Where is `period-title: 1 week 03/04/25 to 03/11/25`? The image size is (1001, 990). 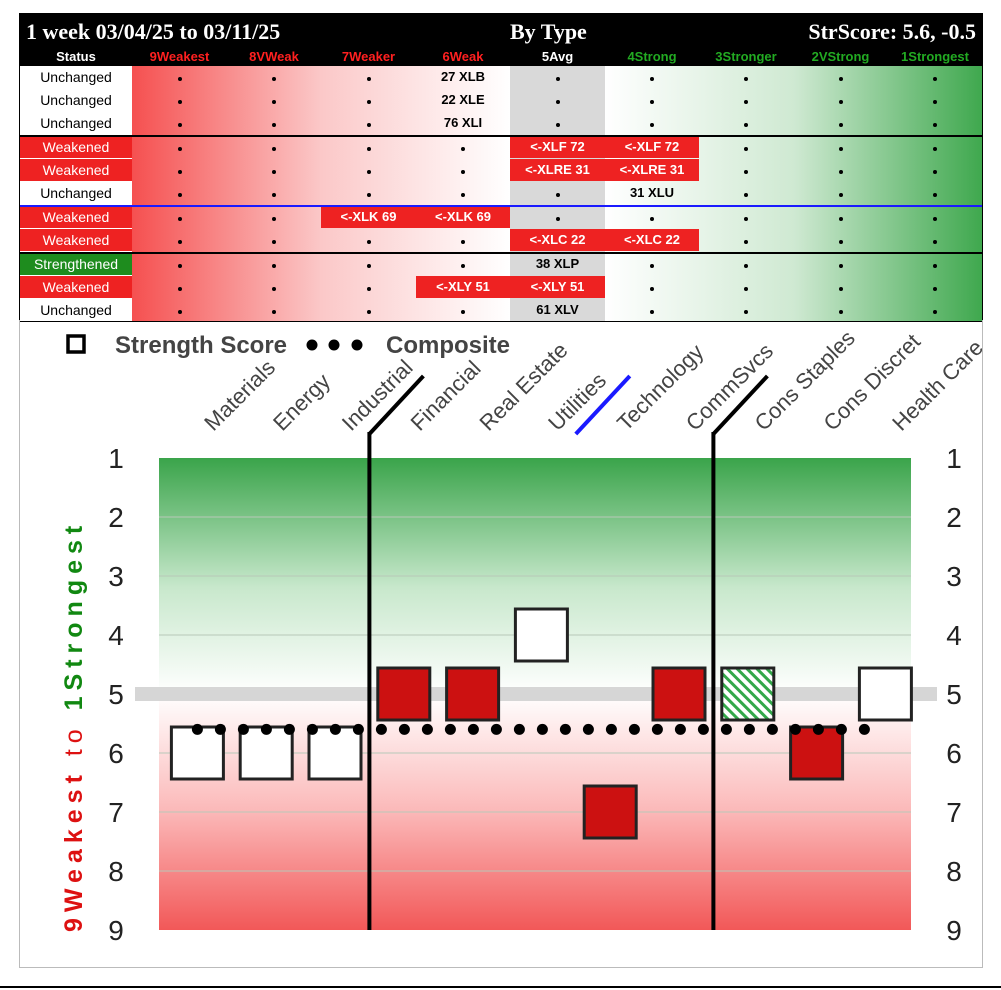 period-title: 1 week 03/04/25 to 03/11/25 is located at coordinates (153, 31).